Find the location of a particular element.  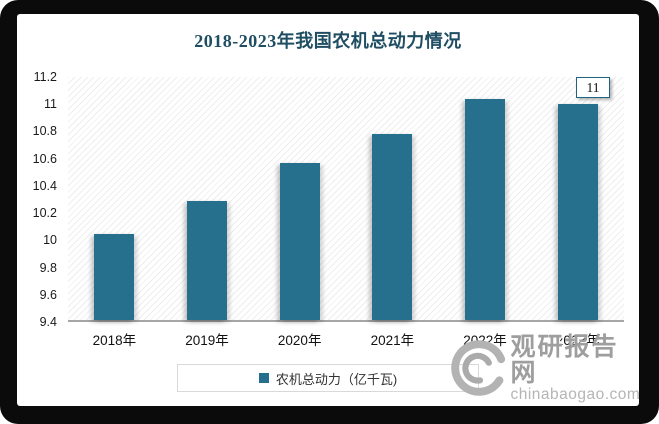

bar-2019年 is located at coordinates (207, 260).